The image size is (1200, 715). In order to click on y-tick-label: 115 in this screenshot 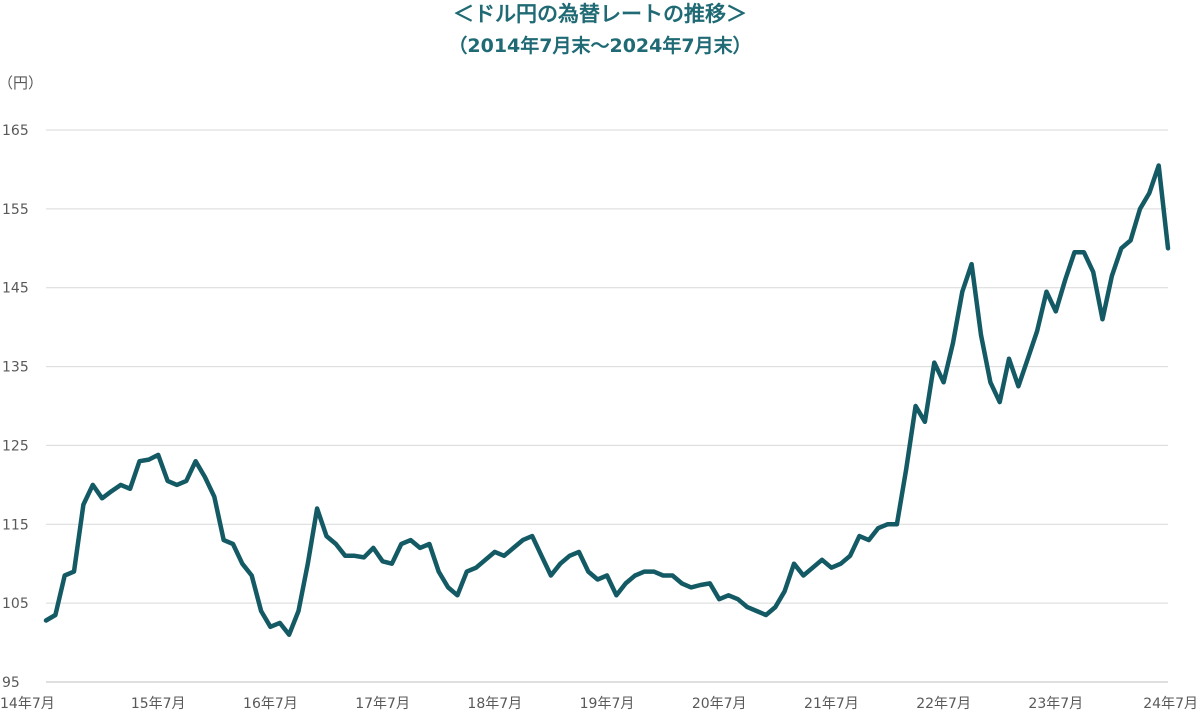, I will do `click(15, 525)`.